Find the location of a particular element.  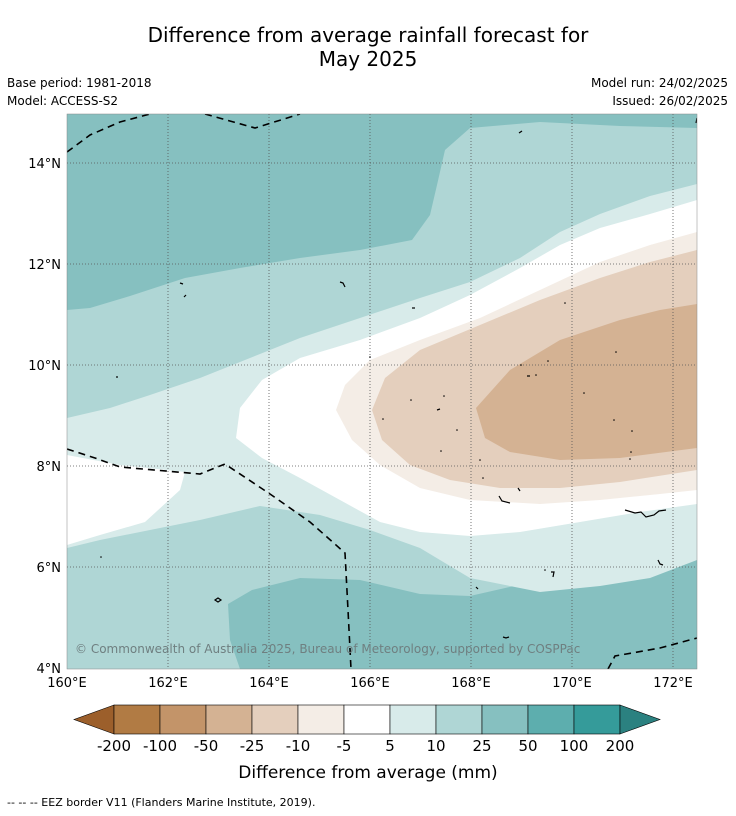

lon-label: 166°E is located at coordinates (370, 683).